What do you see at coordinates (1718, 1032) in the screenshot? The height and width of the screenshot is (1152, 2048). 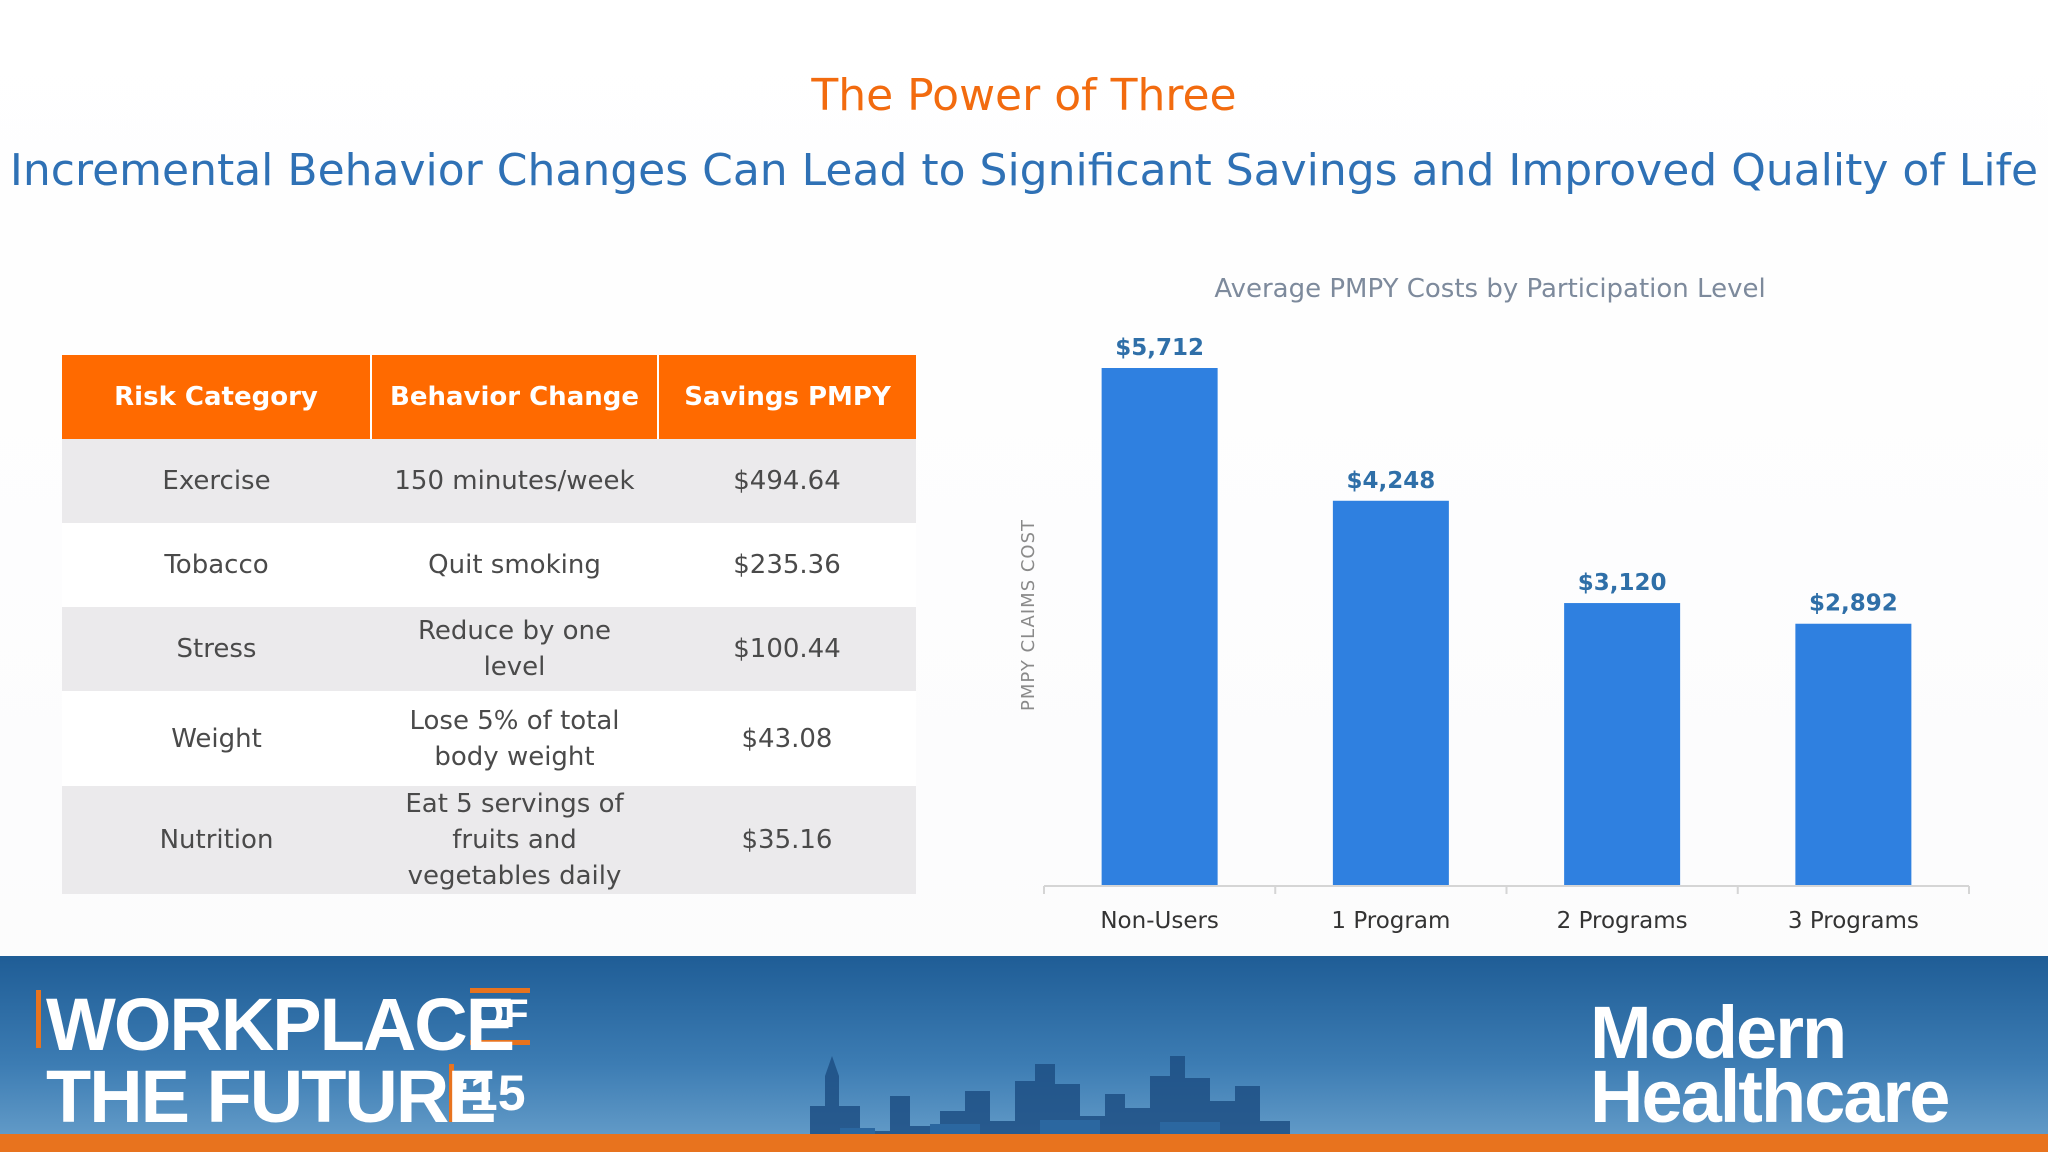 I see `brand-logo-text: Modern` at bounding box center [1718, 1032].